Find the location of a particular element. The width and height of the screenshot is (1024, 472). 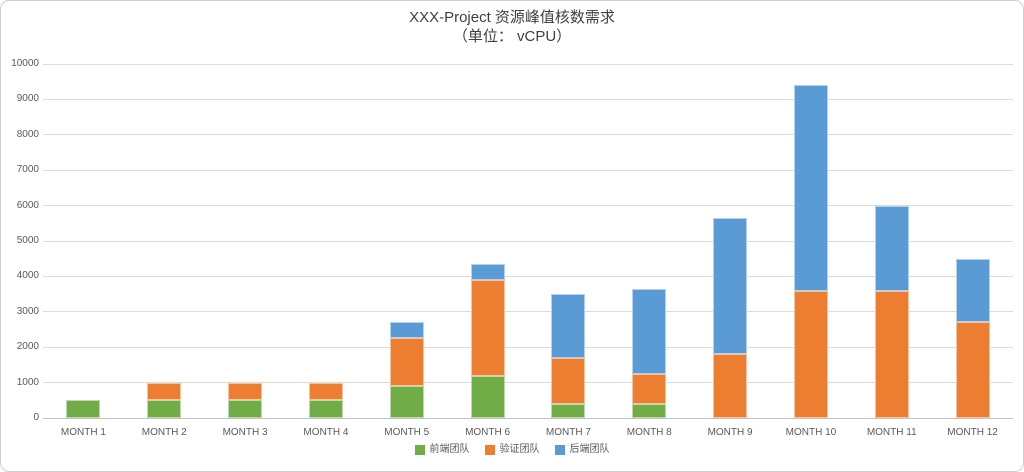

y-axis-tick-label: 2000 is located at coordinates (27, 347).